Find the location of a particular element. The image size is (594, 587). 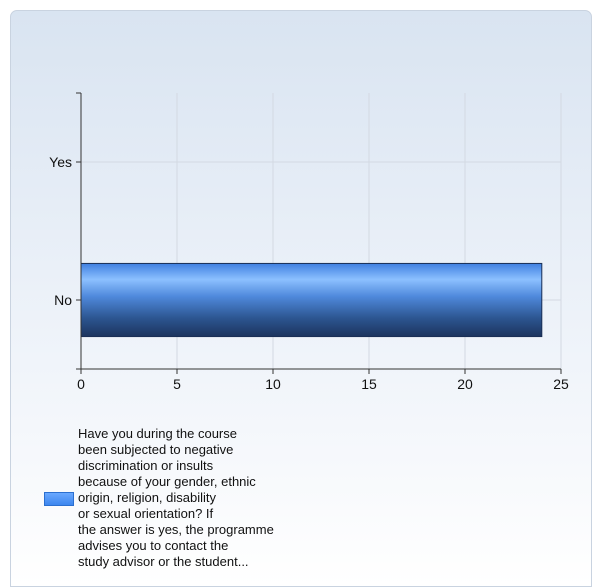

x-tick-label: 15 is located at coordinates (369, 384).